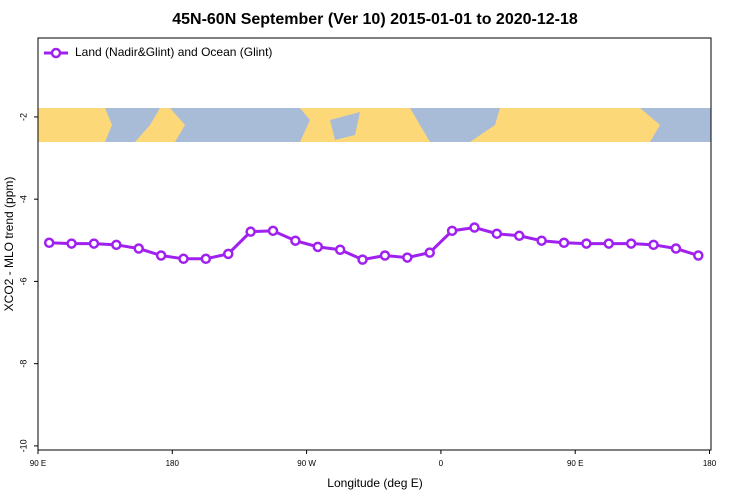  Describe the element at coordinates (23, 364) in the screenshot. I see `y-tick-label: -8` at that location.